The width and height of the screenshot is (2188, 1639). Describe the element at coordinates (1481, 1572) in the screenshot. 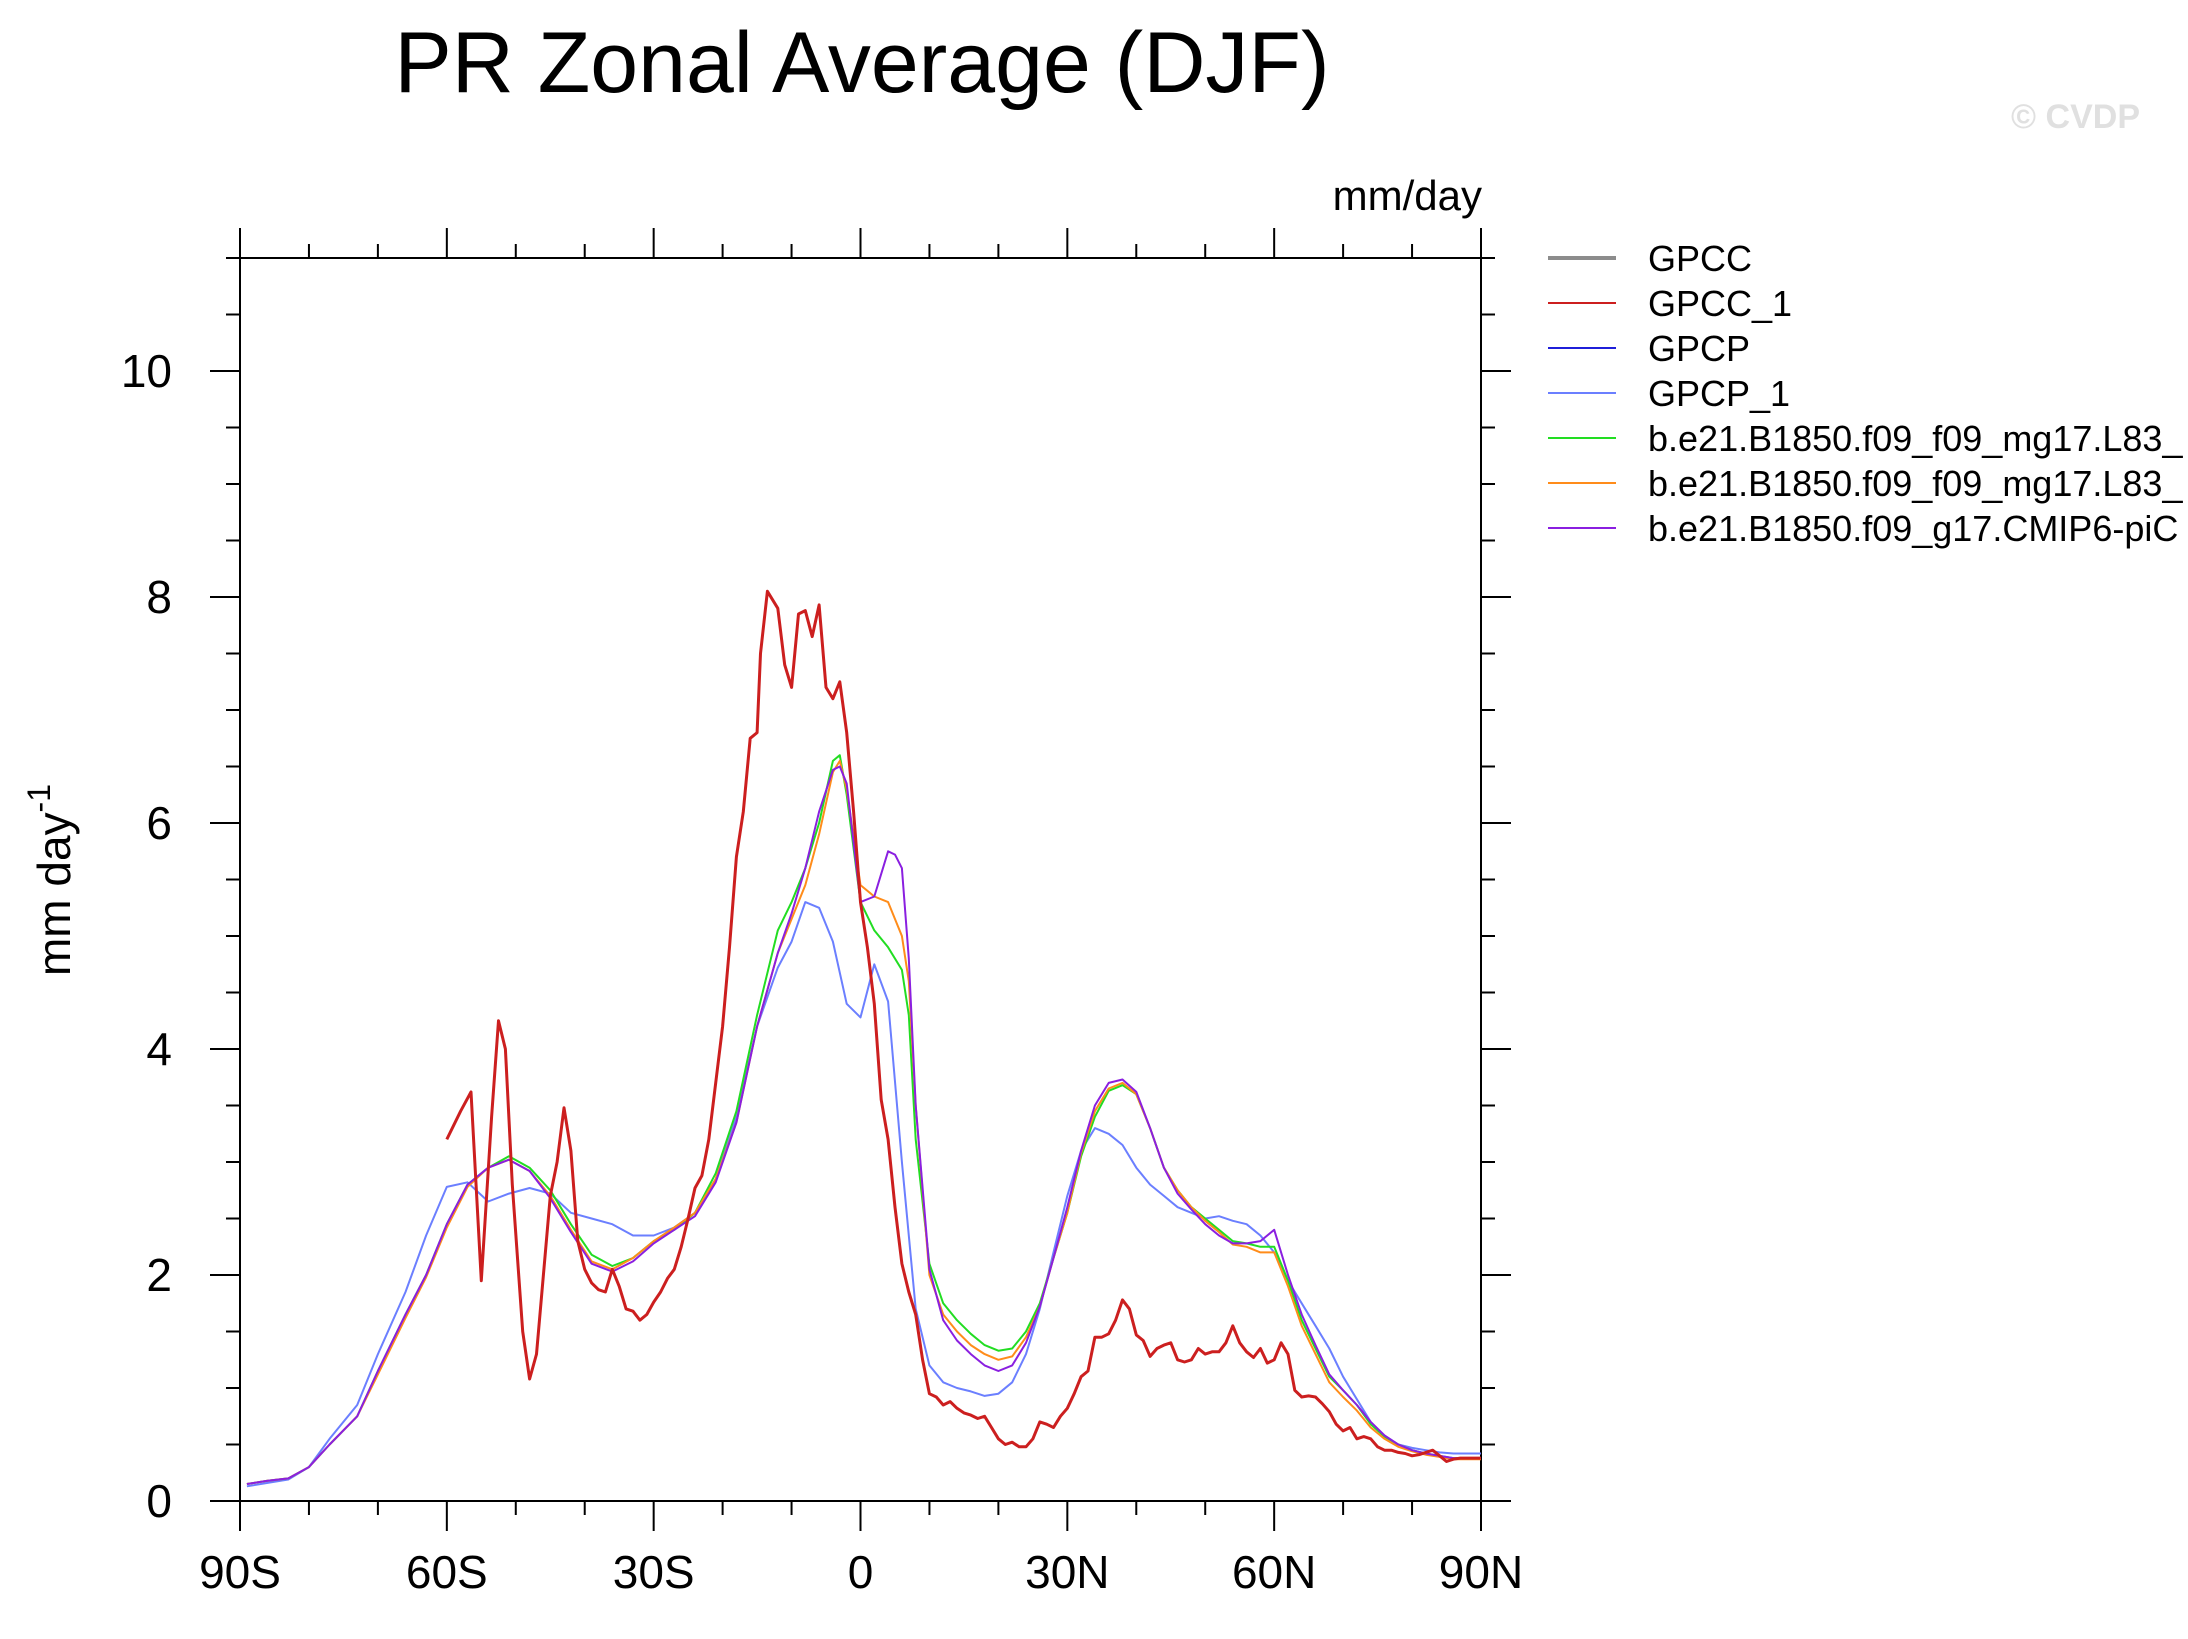

I see `x-tick-label: 90N` at that location.